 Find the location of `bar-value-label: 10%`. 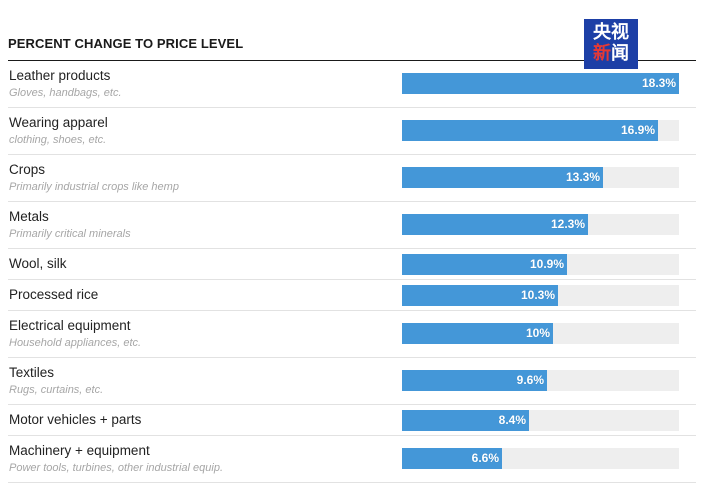

bar-value-label: 10% is located at coordinates (537, 333).